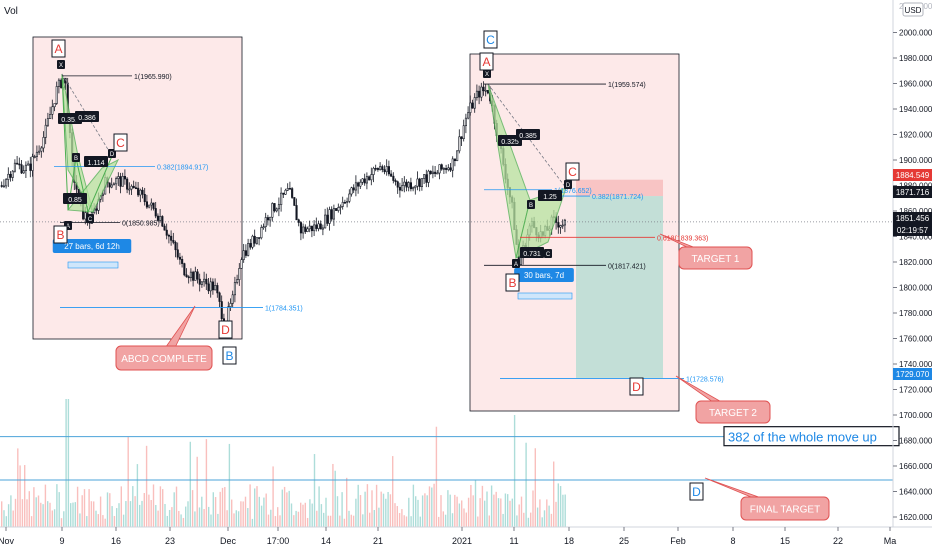 The width and height of the screenshot is (932, 550). What do you see at coordinates (915, 339) in the screenshot?
I see `y-tick-label: 1760.000` at bounding box center [915, 339].